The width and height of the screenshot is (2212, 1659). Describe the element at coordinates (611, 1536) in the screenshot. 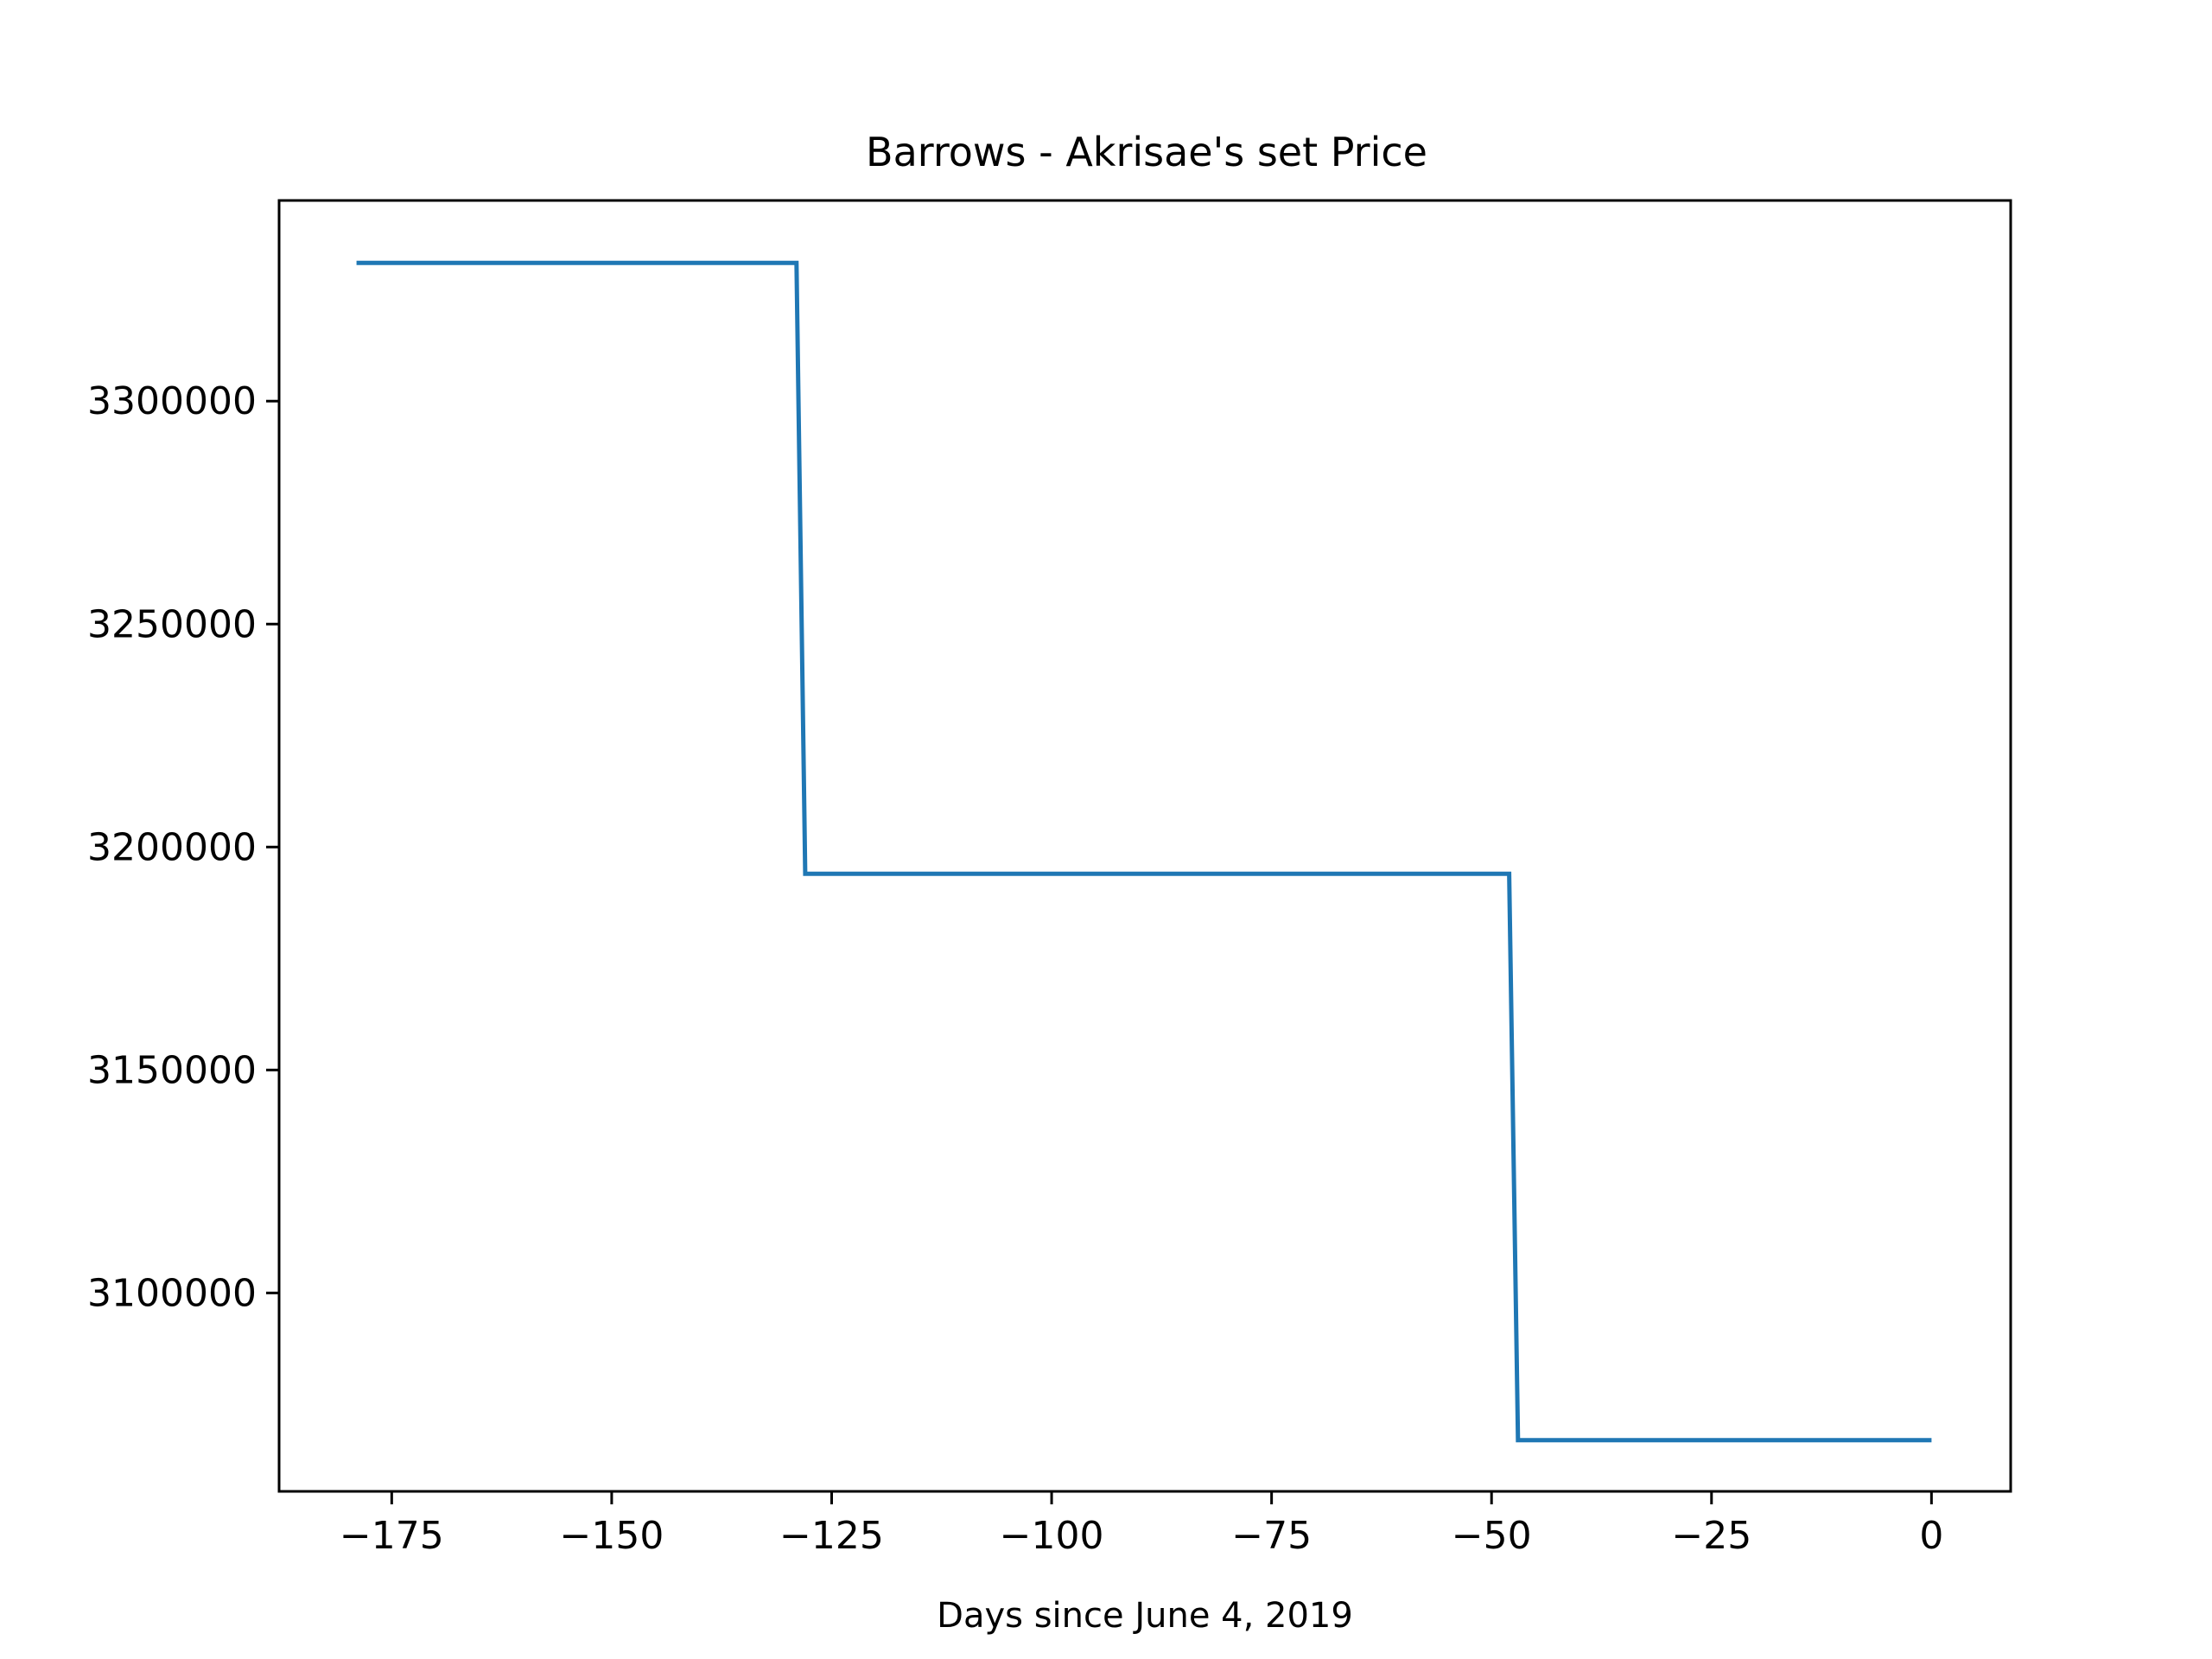

I see `x-tick-label: −150` at that location.